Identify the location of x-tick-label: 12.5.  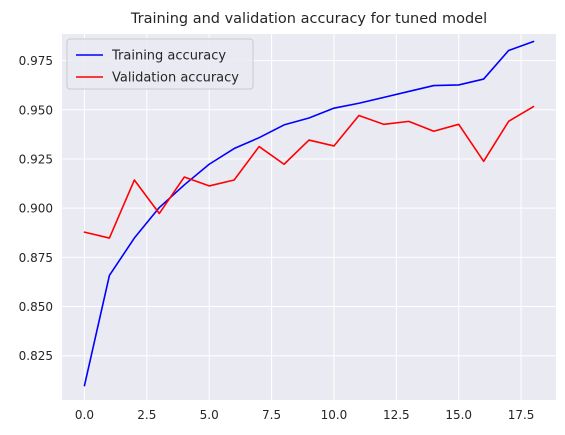
(396, 415).